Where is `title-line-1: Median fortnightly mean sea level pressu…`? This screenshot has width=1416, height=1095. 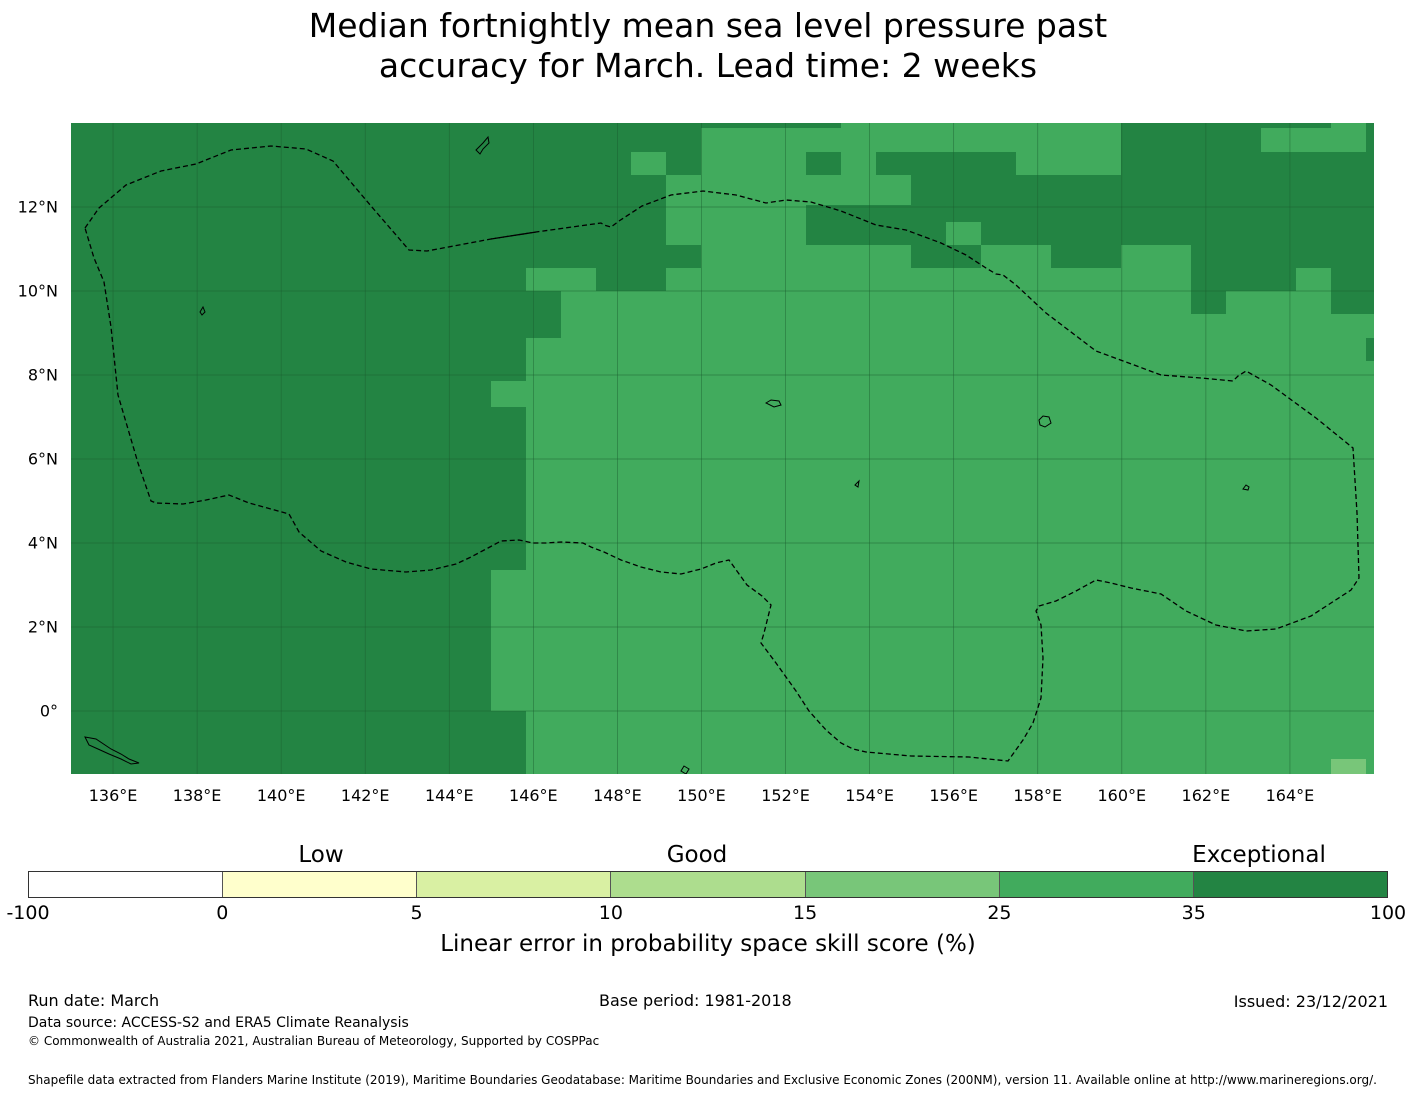 title-line-1: Median fortnightly mean sea level pressu… is located at coordinates (708, 25).